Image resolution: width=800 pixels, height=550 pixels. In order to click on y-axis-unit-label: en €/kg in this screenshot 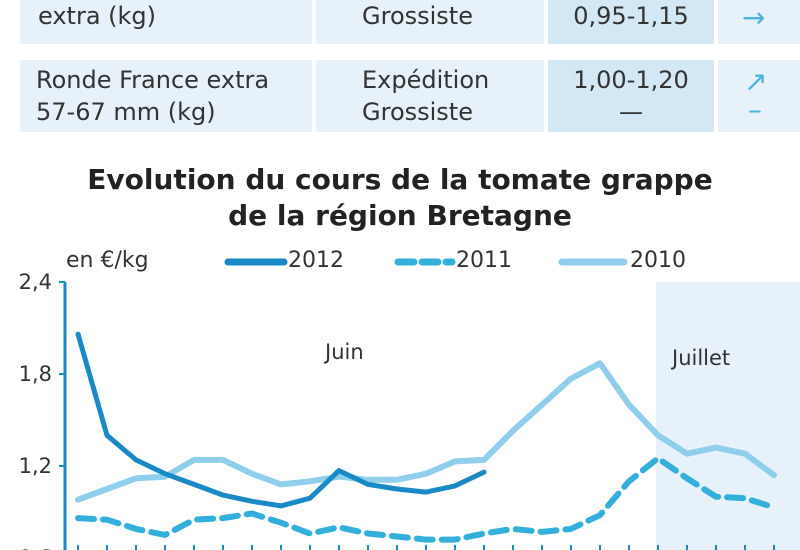, I will do `click(107, 260)`.